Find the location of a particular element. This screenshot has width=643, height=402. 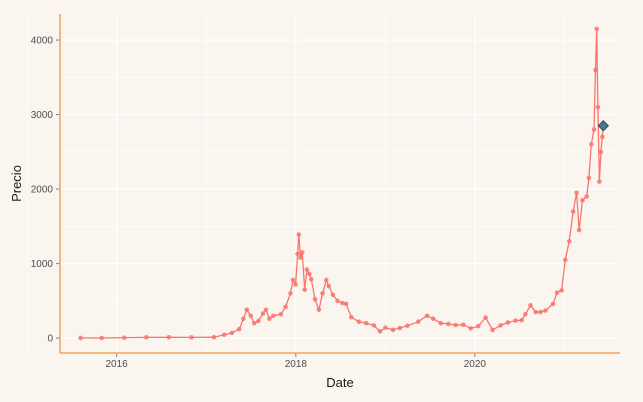

y-tick-label: 3000 is located at coordinates (42, 115).